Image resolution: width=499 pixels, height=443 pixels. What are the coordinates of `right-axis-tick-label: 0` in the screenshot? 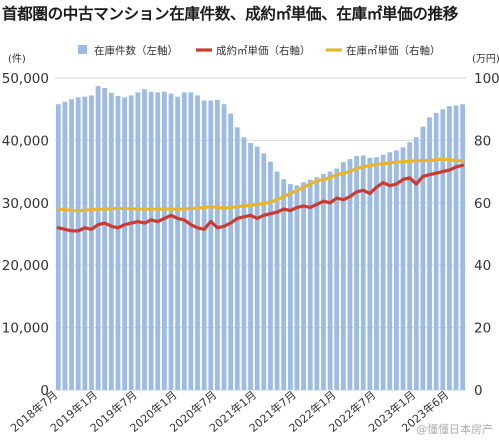 It's located at (478, 391).